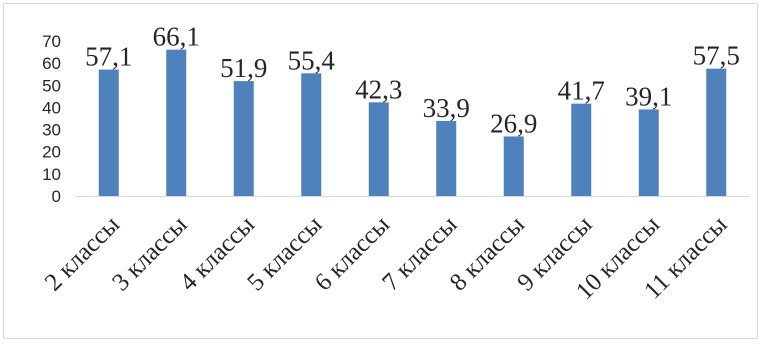 The height and width of the screenshot is (345, 766). Describe the element at coordinates (51, 63) in the screenshot. I see `y-tick-label: 60` at that location.